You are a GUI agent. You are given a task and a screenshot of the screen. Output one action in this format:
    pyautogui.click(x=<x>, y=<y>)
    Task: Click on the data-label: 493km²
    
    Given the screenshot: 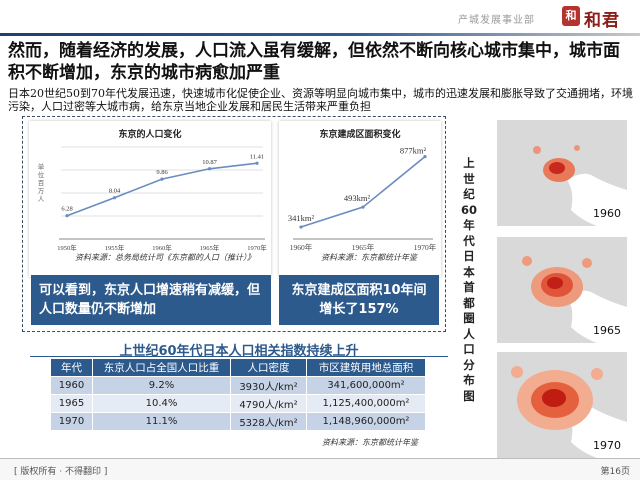 What is the action you would take?
    pyautogui.click(x=357, y=198)
    